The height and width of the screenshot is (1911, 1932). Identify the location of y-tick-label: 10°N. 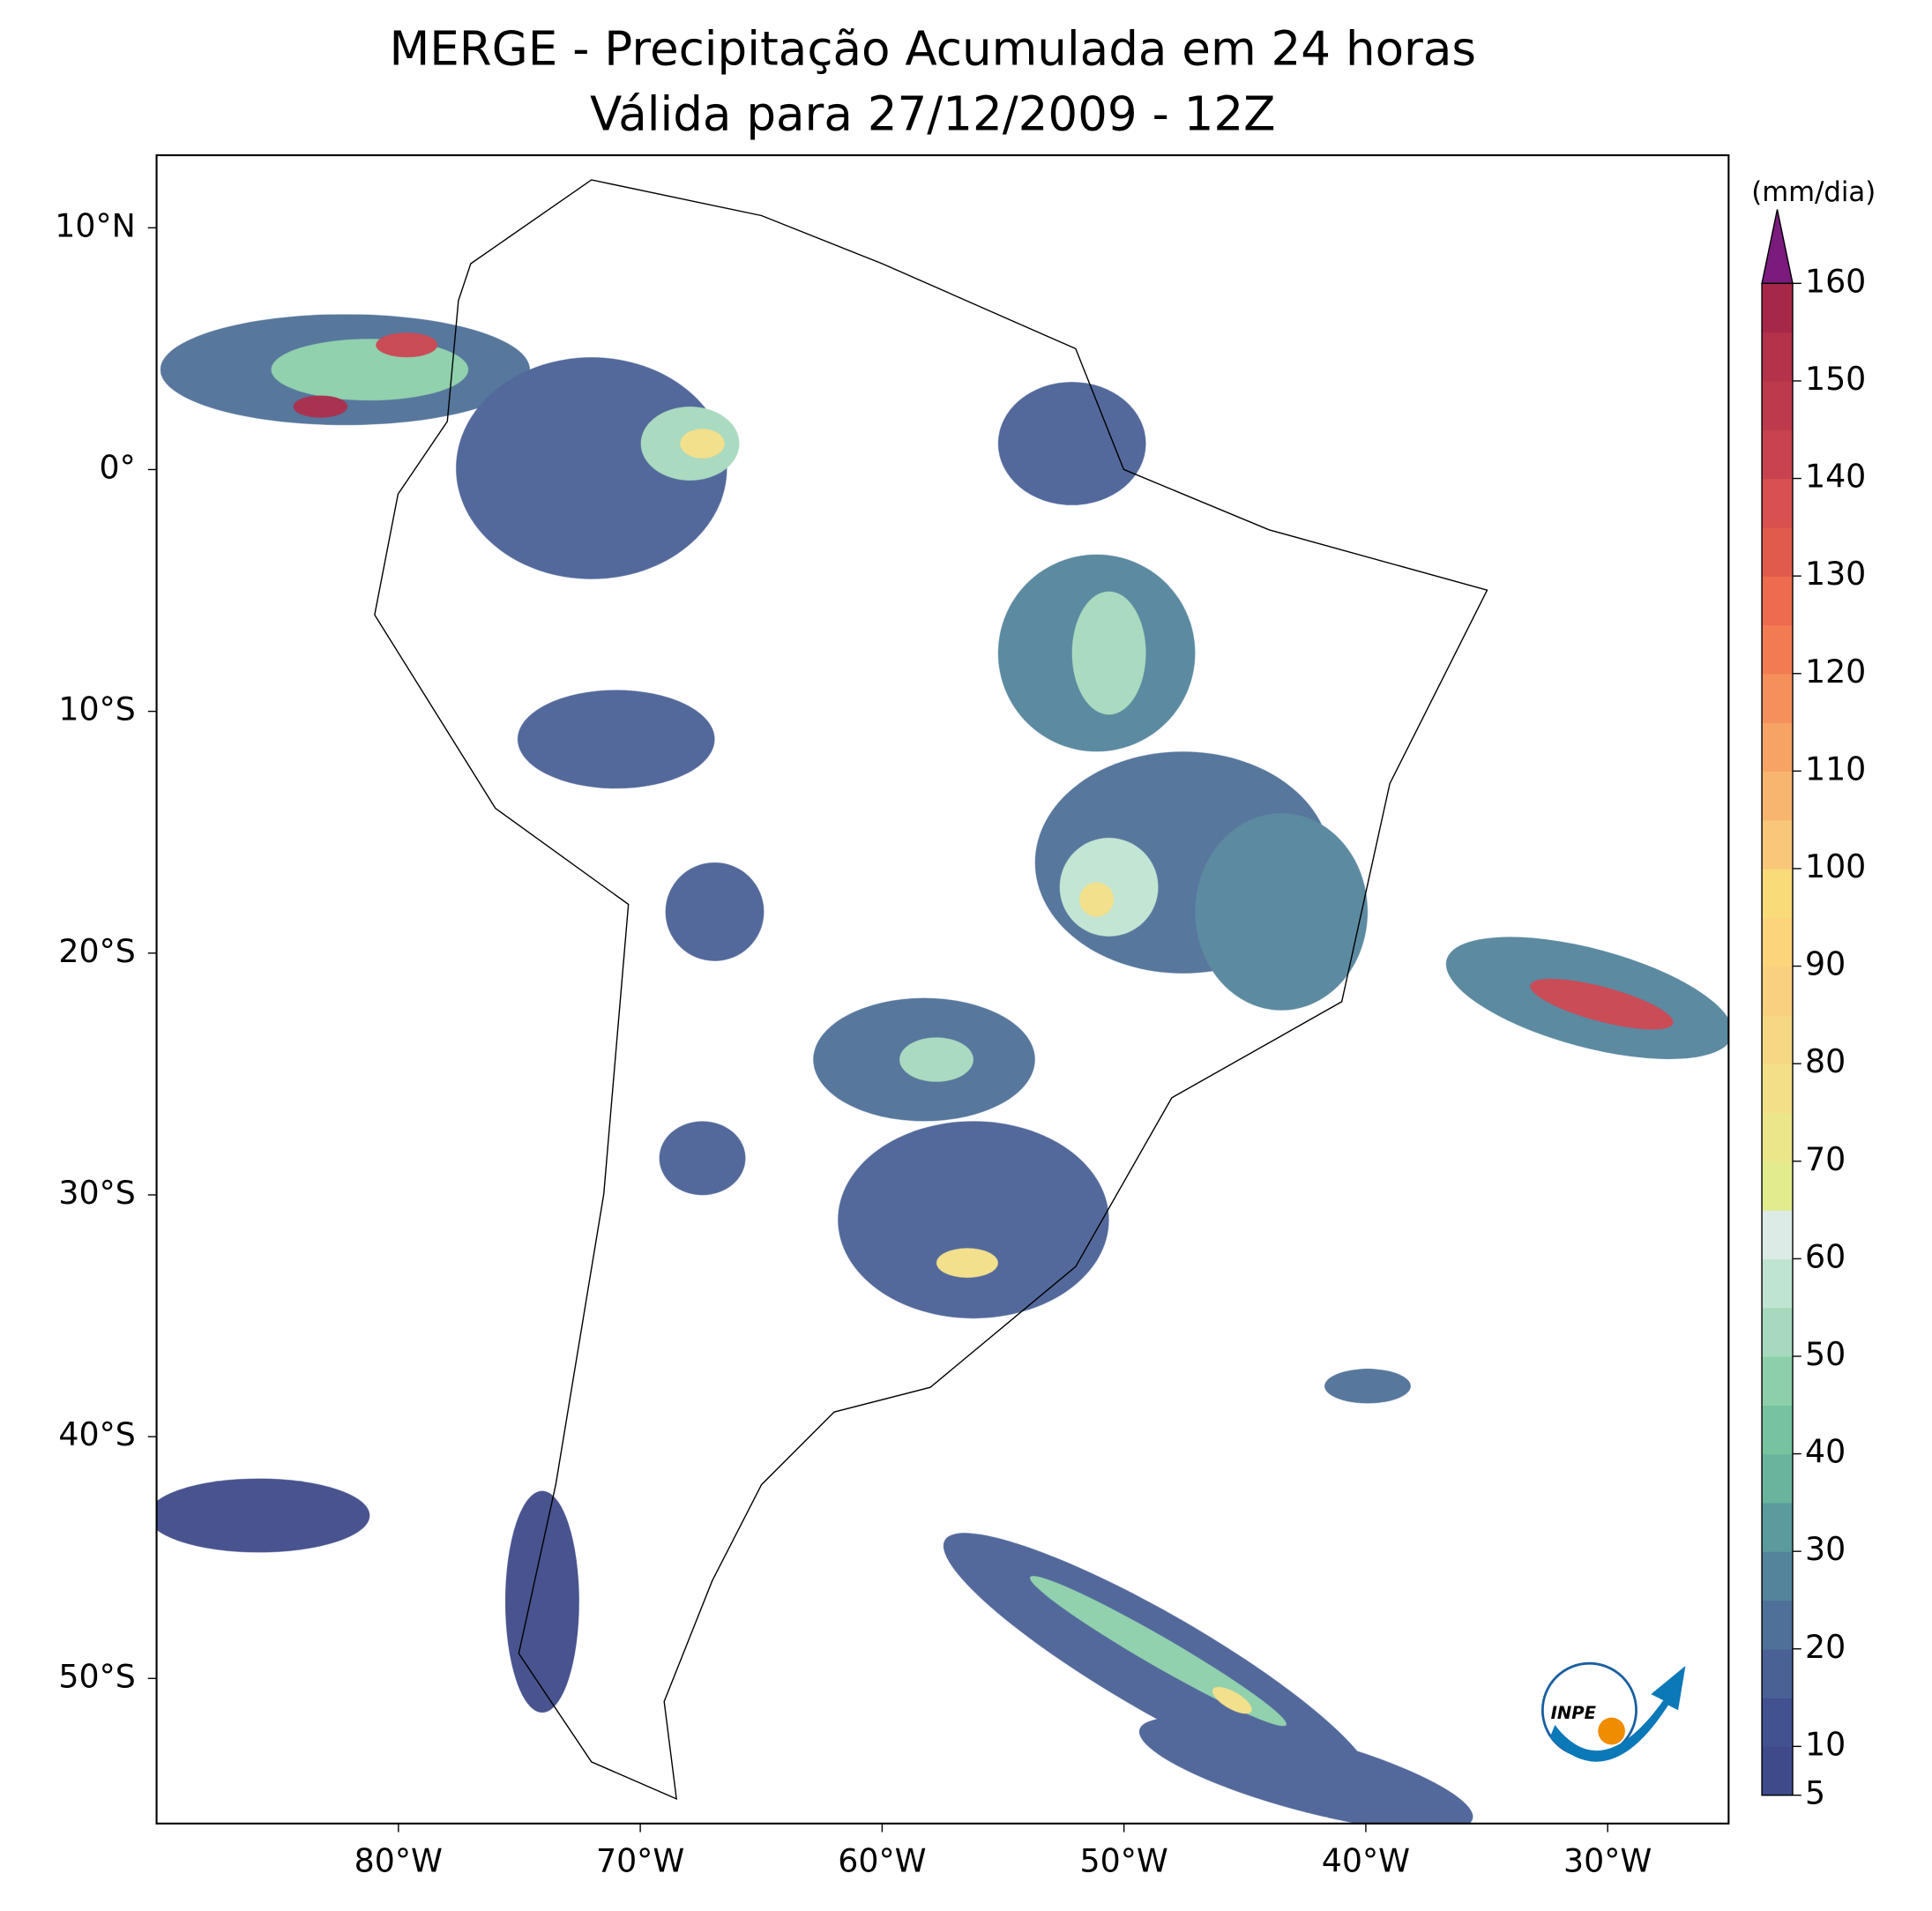
(95, 225).